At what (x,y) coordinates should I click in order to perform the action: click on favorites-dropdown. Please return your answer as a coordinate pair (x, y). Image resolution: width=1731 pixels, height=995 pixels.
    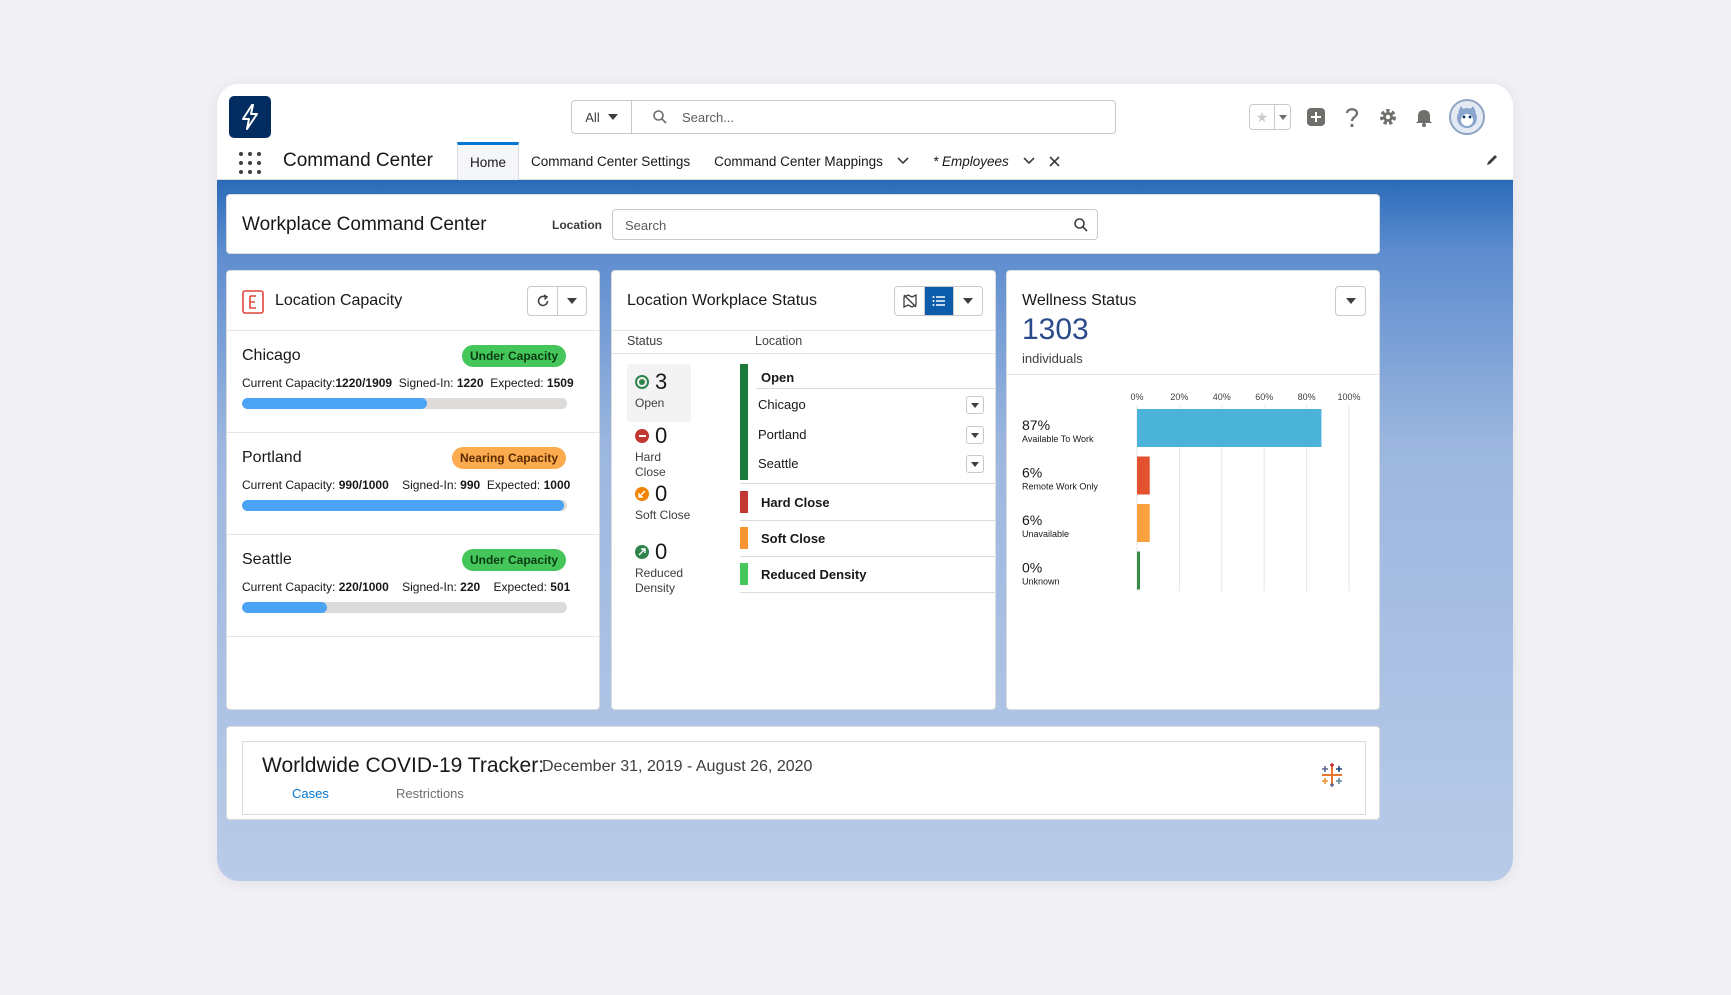
    Looking at the image, I should click on (1282, 117).